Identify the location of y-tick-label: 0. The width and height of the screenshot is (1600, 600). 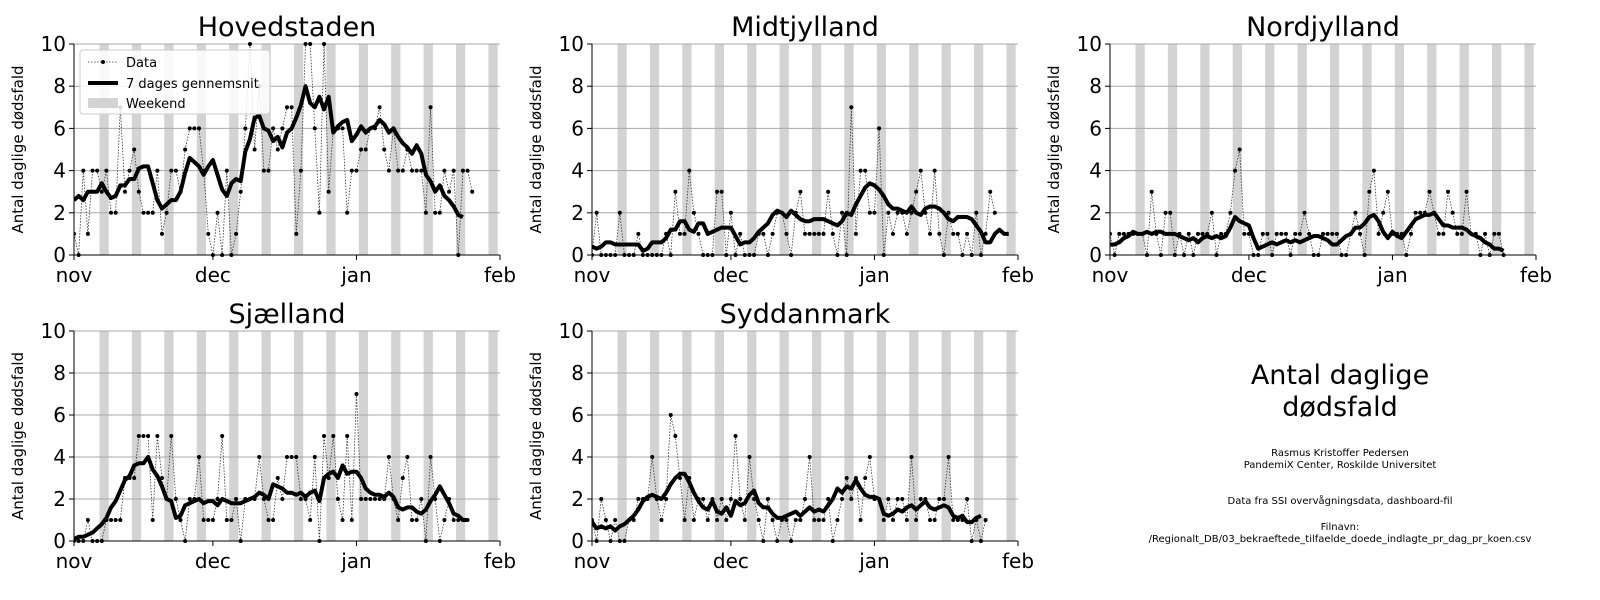
(59, 255).